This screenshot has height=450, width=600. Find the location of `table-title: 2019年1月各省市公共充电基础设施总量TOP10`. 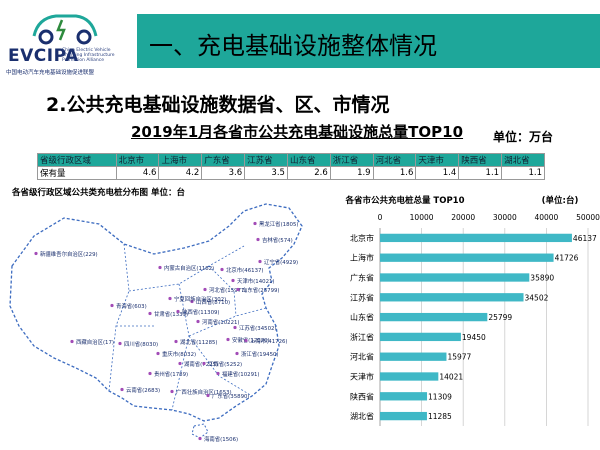

table-title: 2019年1月各省市公共充电基础设施总量TOP10 is located at coordinates (297, 132).